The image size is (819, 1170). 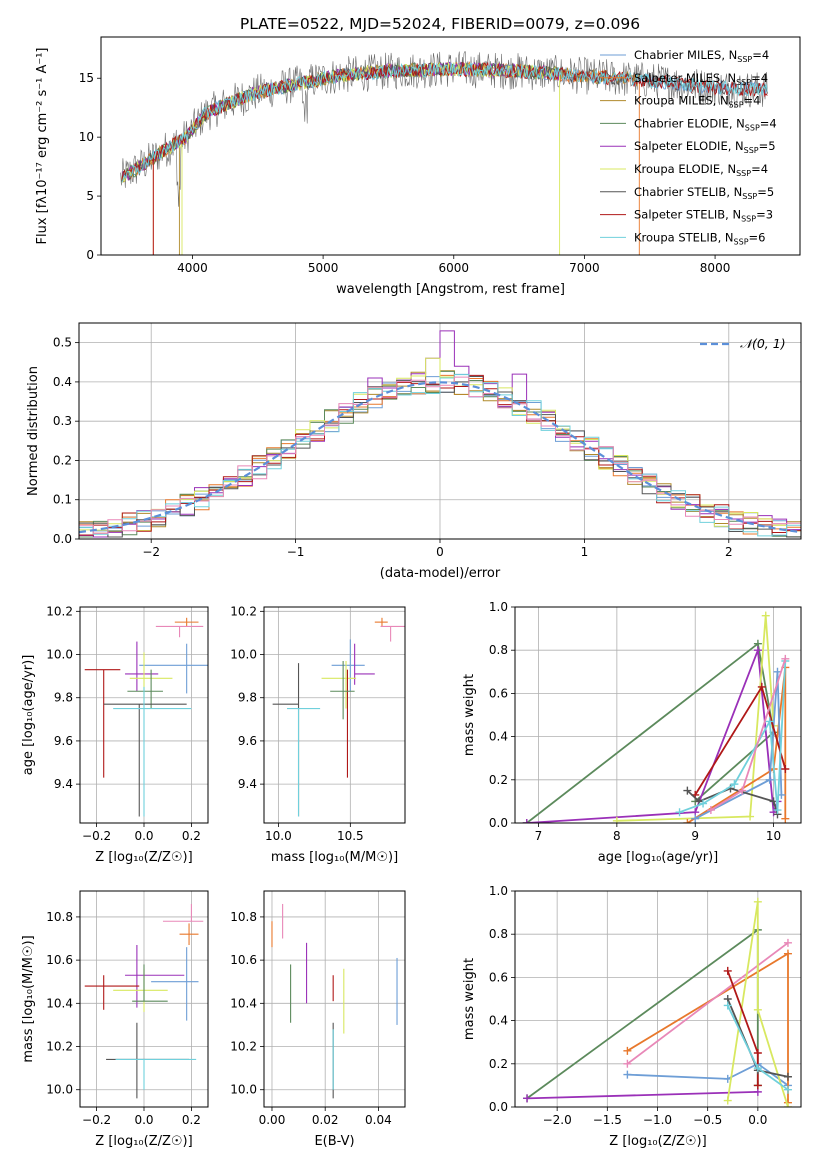 I want to click on y-tick-label: 5, so click(x=90, y=196).